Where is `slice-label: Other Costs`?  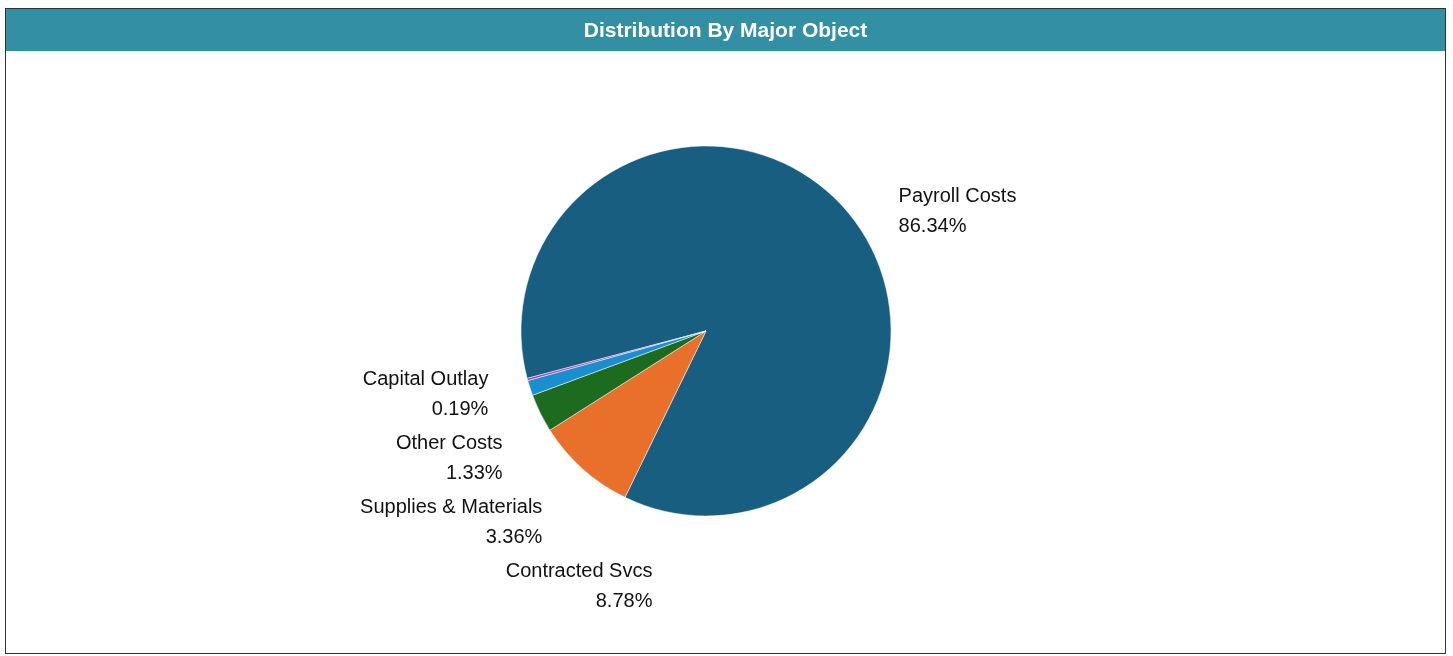 slice-label: Other Costs is located at coordinates (449, 442).